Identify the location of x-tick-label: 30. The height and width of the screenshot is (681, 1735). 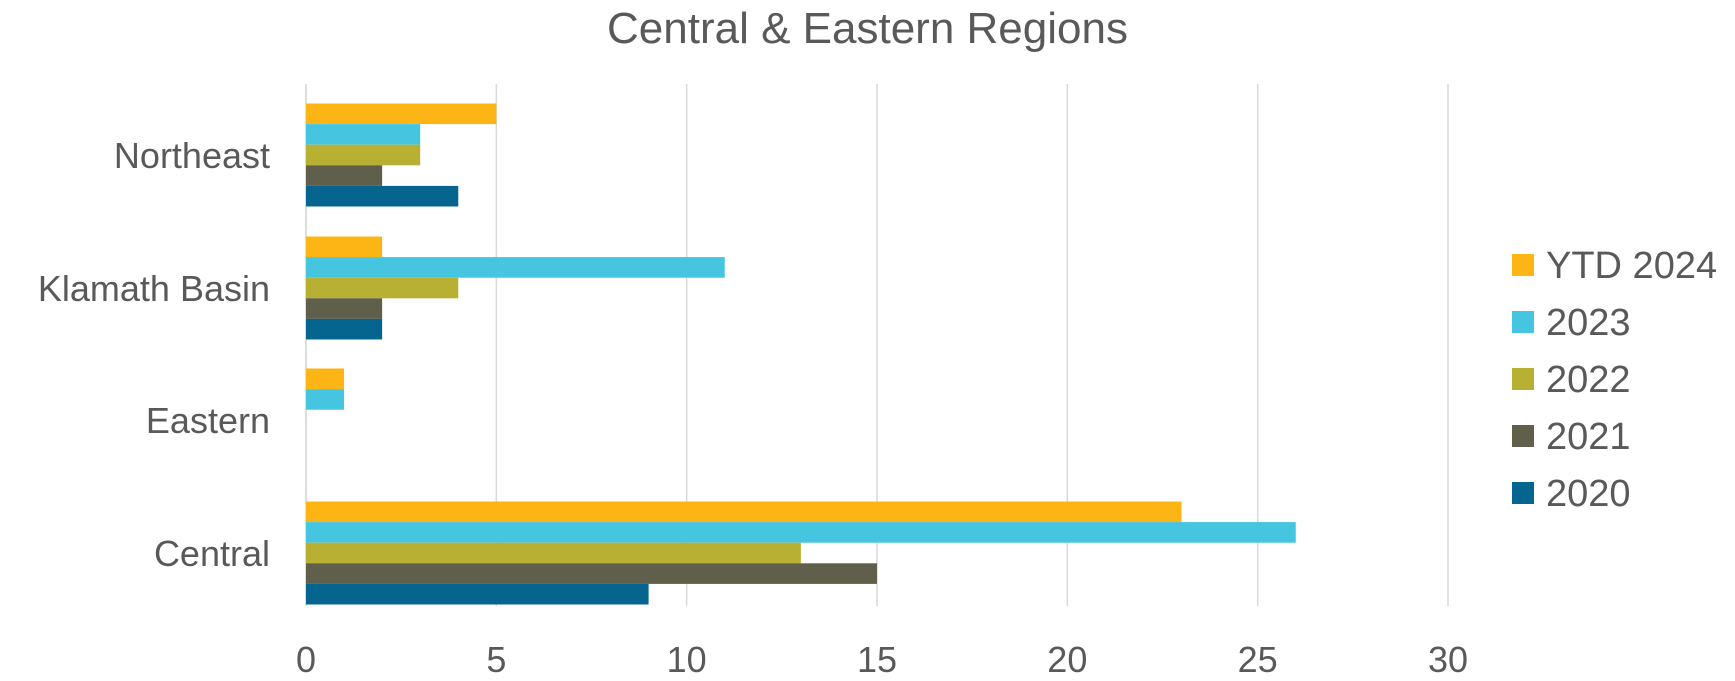
(1448, 659).